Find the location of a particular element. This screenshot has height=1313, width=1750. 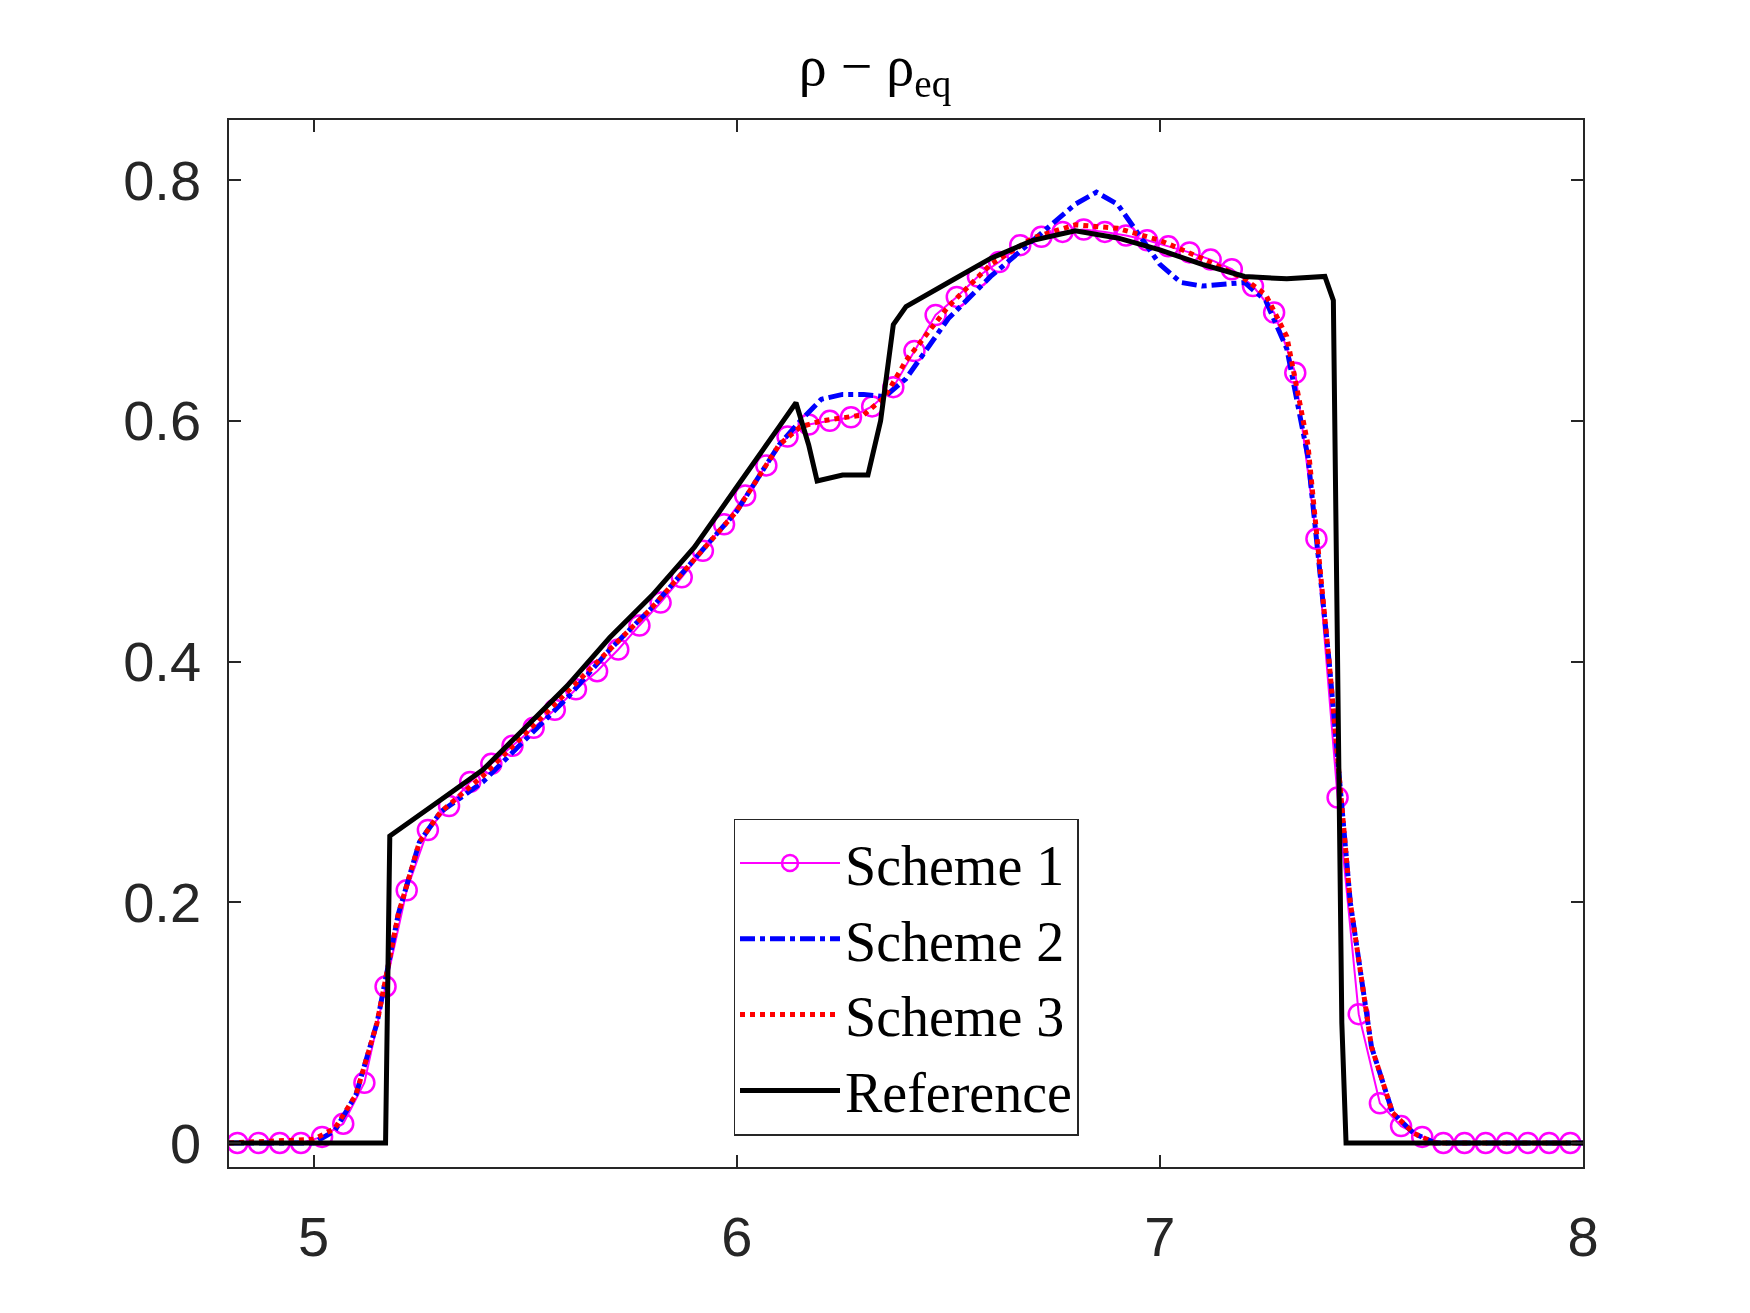

y-tick-label: 0.4 is located at coordinates (162, 662).